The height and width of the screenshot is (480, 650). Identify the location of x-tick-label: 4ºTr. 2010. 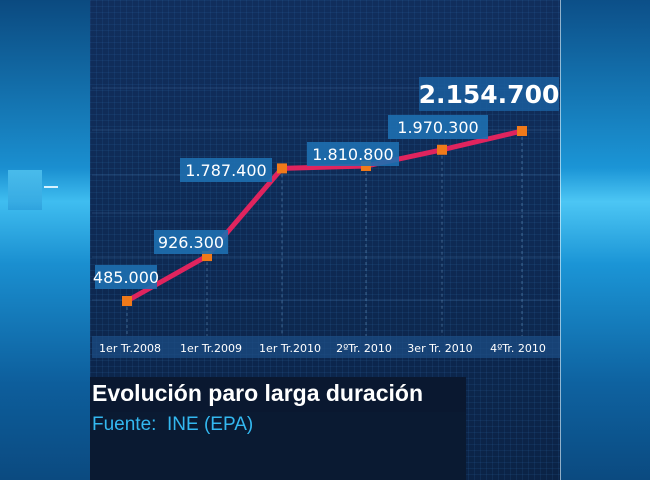
(518, 348).